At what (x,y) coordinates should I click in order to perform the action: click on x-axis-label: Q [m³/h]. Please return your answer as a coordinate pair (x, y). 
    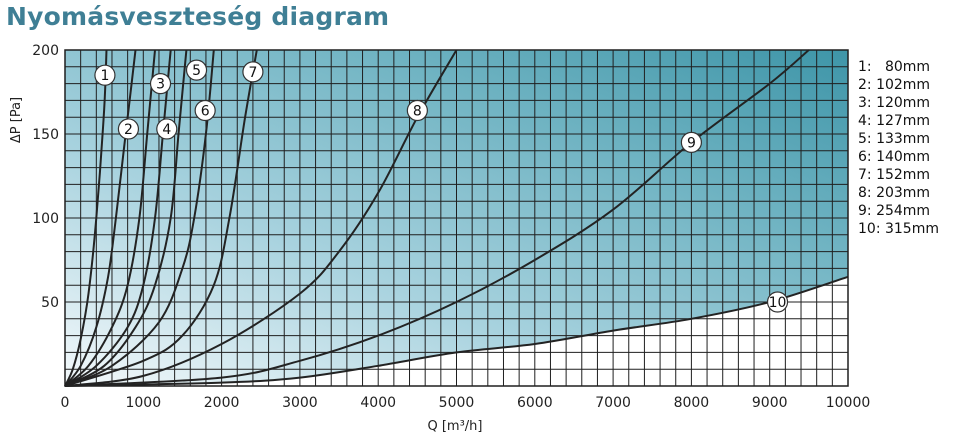
    Looking at the image, I should click on (454, 426).